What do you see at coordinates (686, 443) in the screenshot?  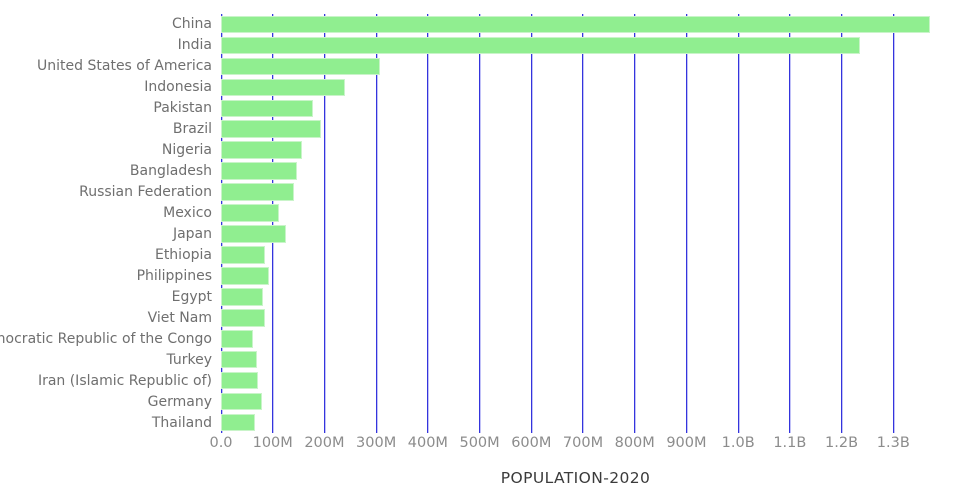 I see `x-tick-label-900m: 900M` at bounding box center [686, 443].